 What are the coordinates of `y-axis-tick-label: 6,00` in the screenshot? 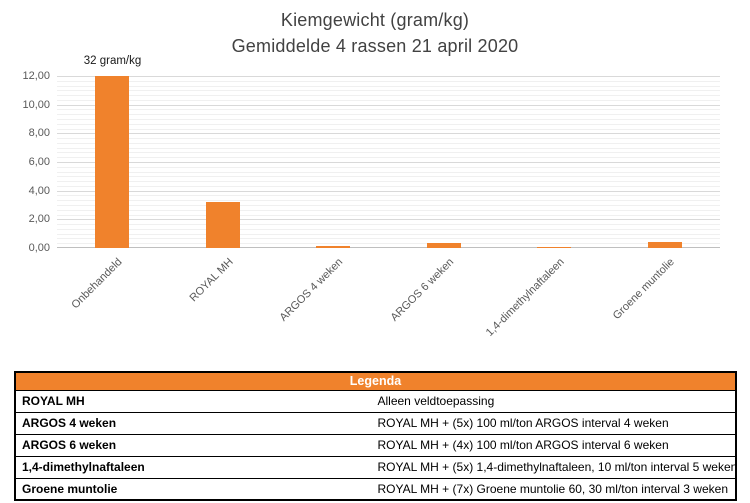 It's located at (39, 162).